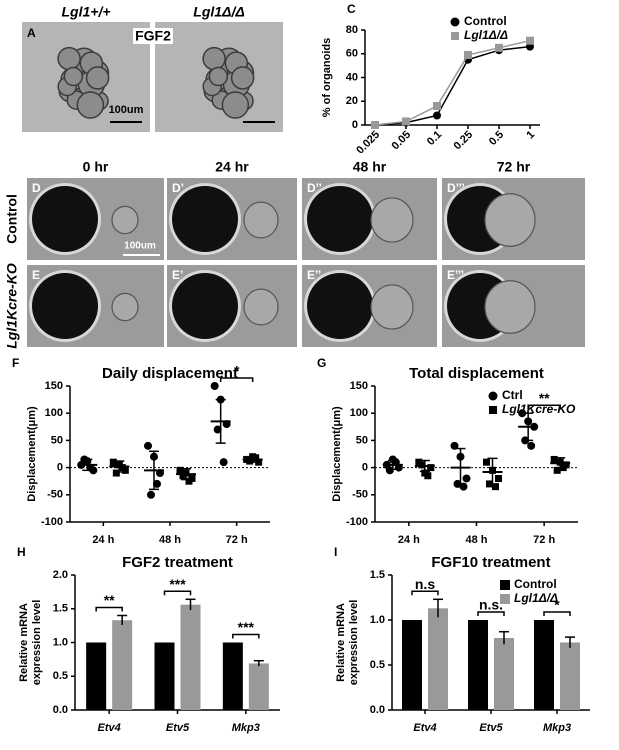 This screenshot has height=750, width=619. I want to click on y-tick-label: 0, so click(355, 125).